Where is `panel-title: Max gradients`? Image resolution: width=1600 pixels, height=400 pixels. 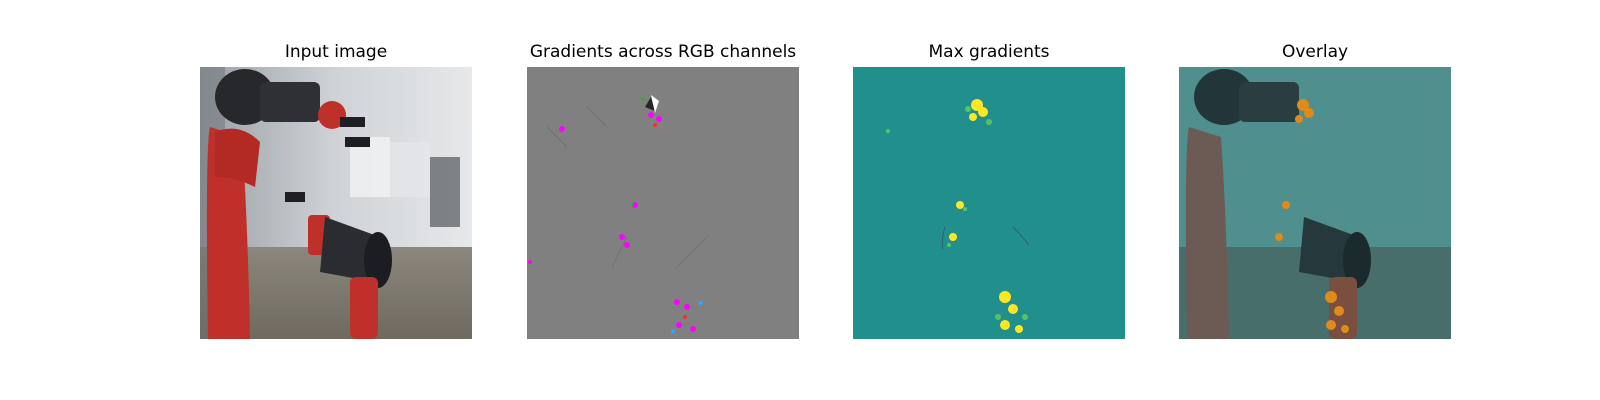
panel-title: Max gradients is located at coordinates (989, 52).